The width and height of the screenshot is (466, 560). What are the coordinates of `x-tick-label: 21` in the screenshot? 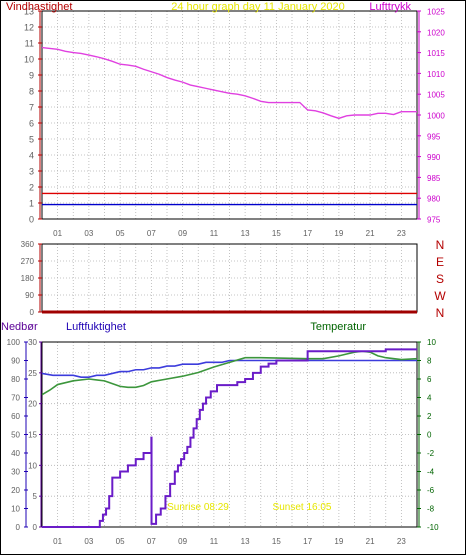 It's located at (370, 541).